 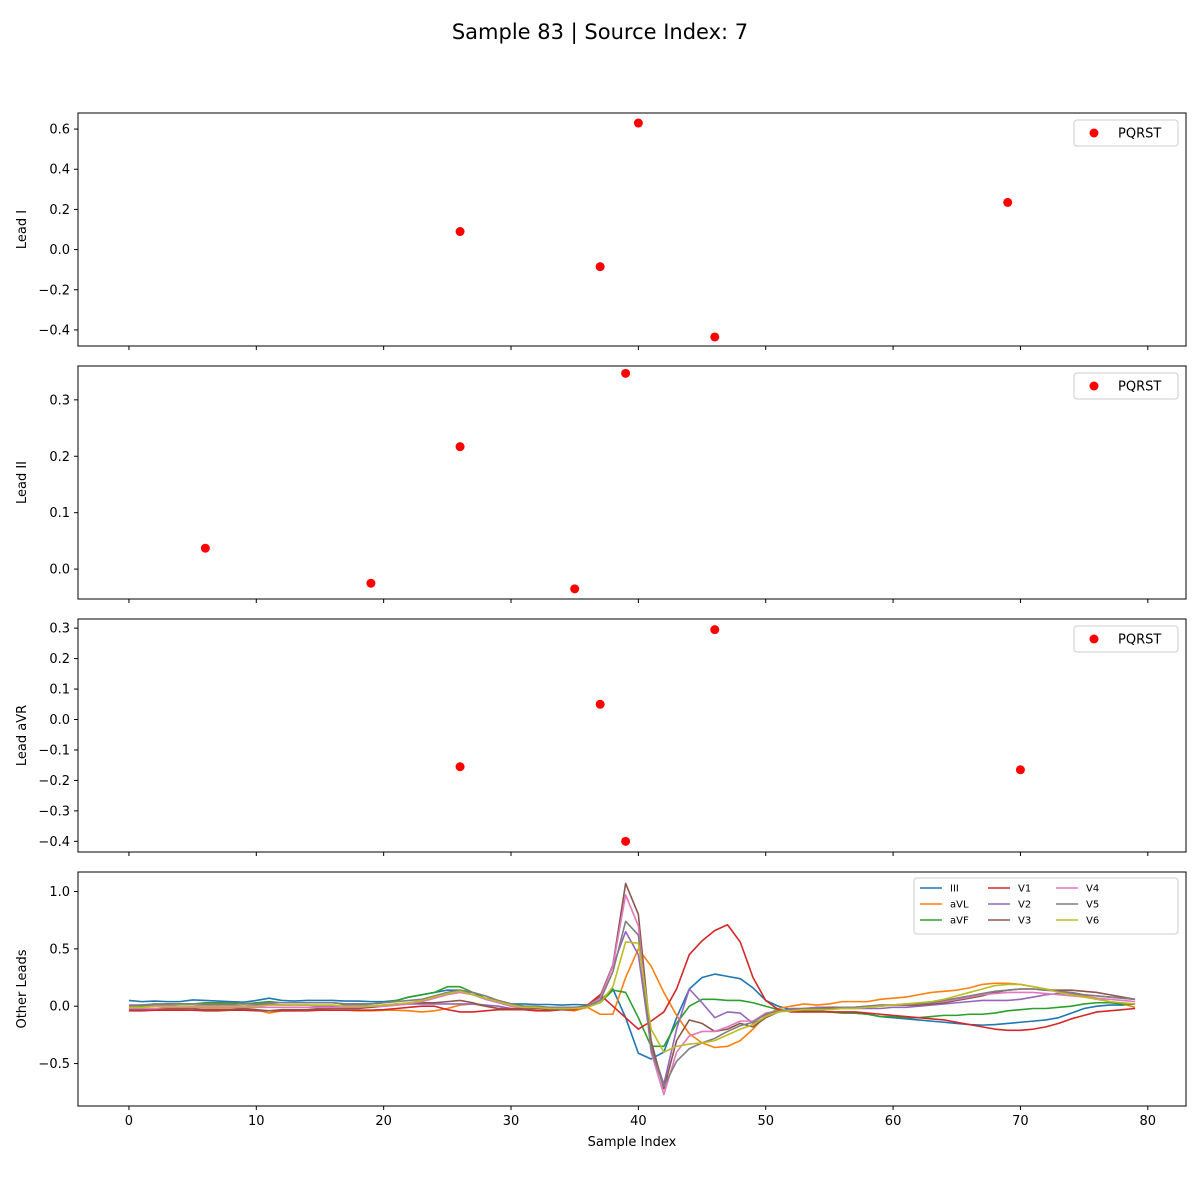 I want to click on legend-label: V3, so click(x=1024, y=921).